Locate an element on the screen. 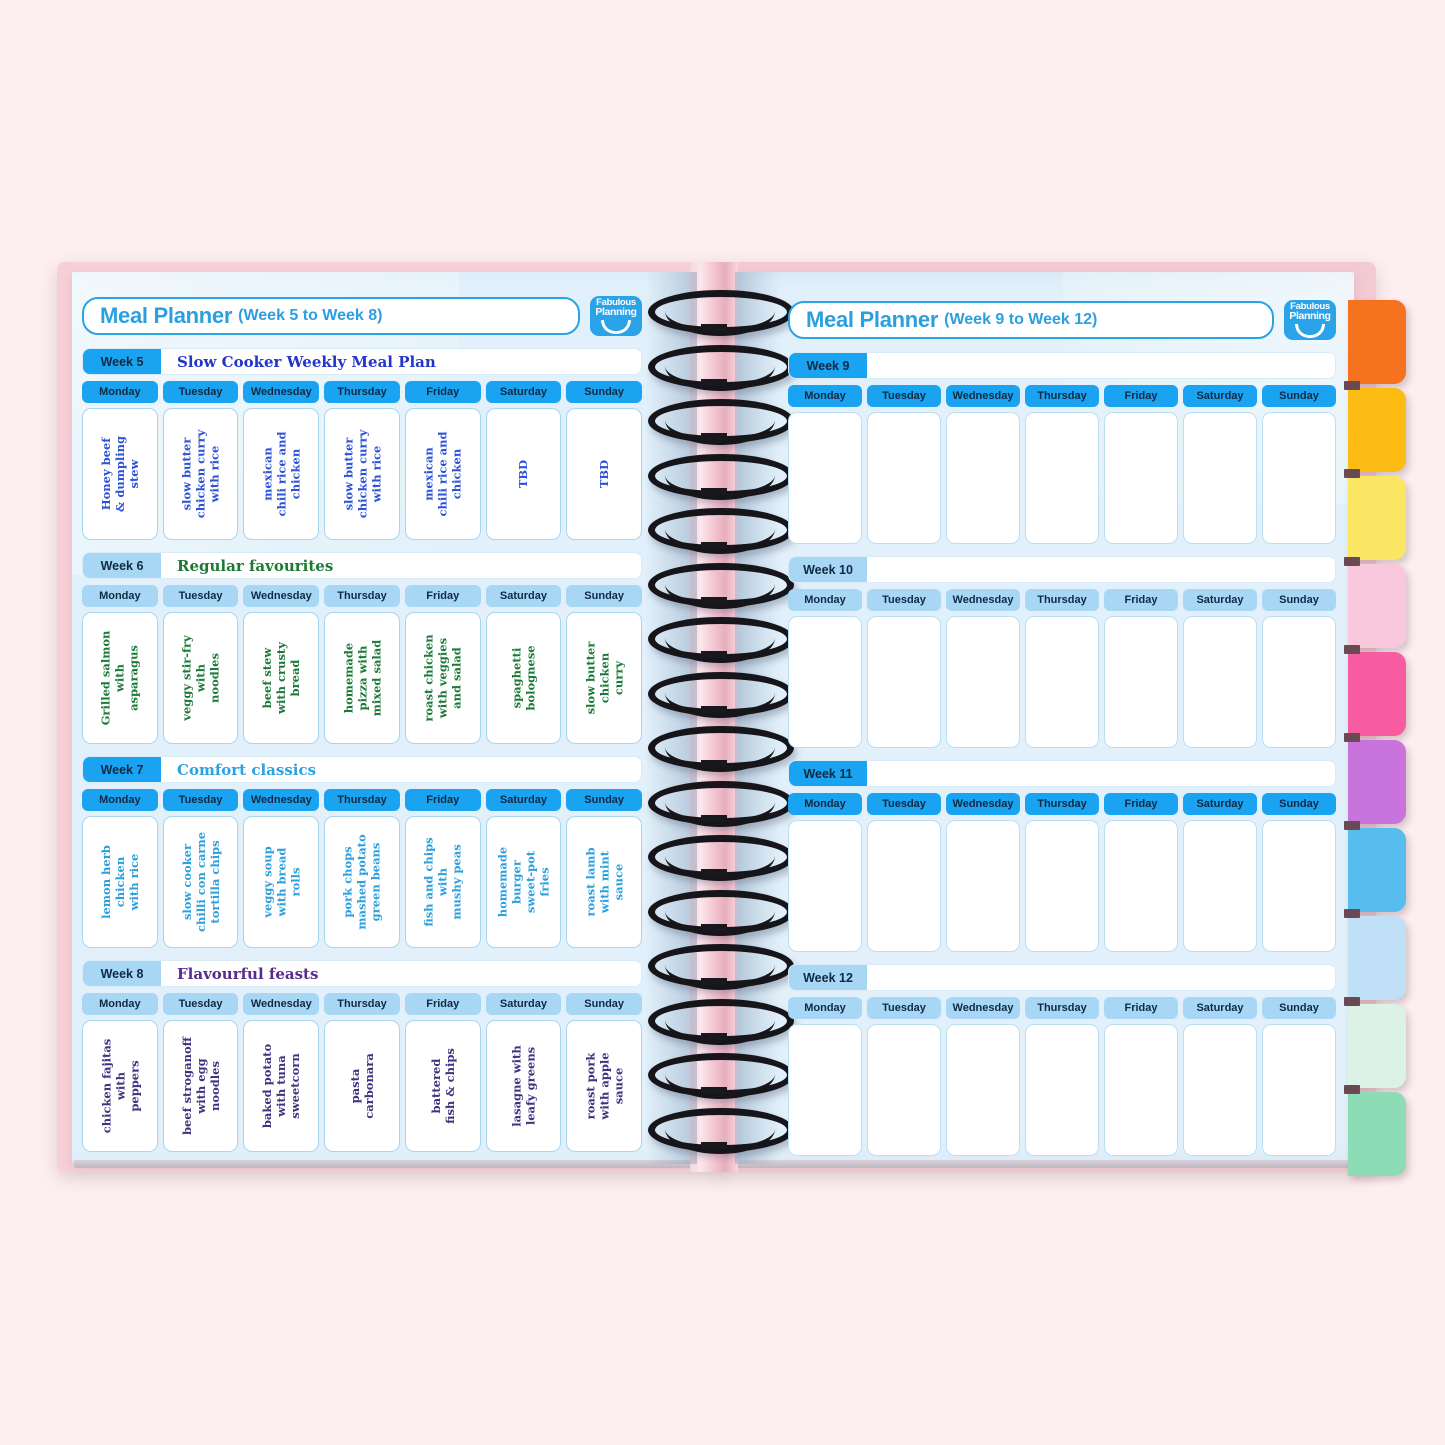 This screenshot has height=1445, width=1445. week-header-row: Week 12 is located at coordinates (1062, 977).